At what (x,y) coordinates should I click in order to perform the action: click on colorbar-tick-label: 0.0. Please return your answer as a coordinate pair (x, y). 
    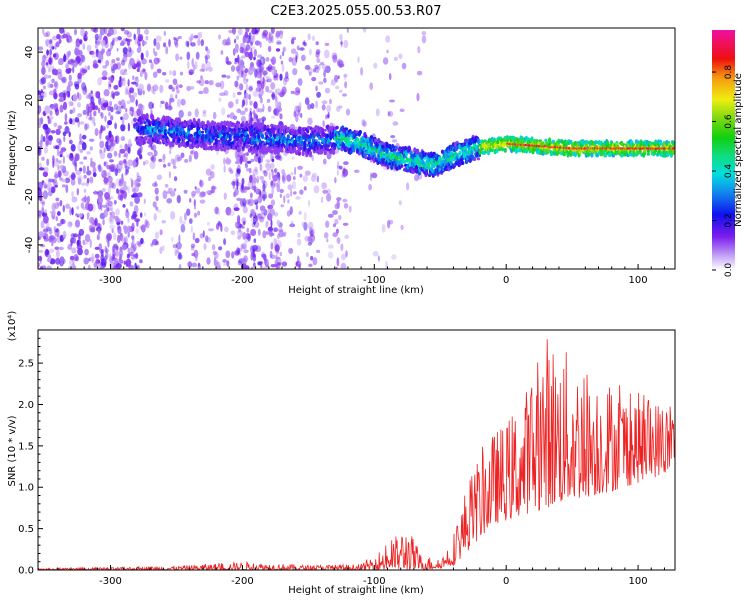
    Looking at the image, I should click on (729, 270).